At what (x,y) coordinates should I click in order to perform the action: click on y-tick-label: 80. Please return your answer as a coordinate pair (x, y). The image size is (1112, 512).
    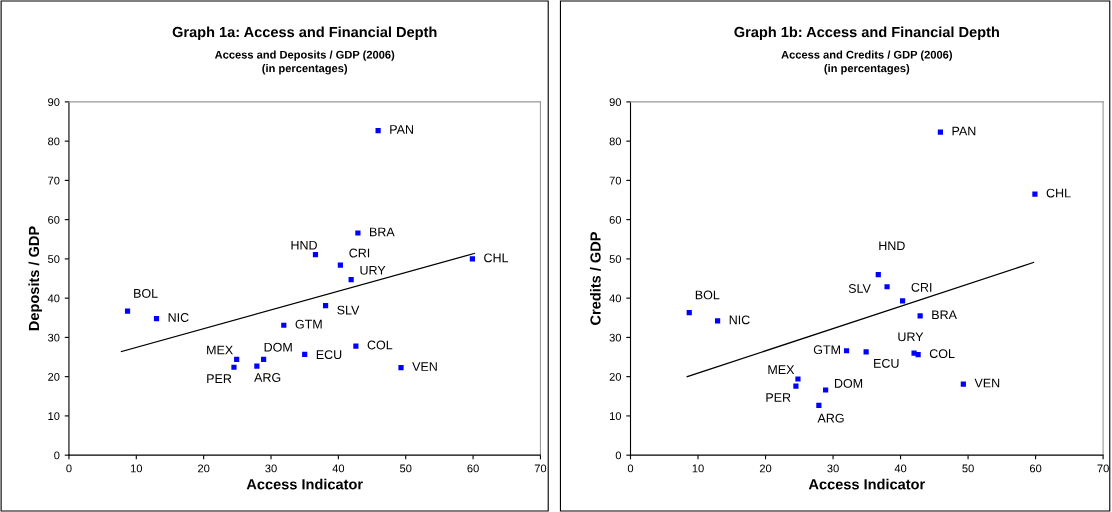
    Looking at the image, I should click on (615, 141).